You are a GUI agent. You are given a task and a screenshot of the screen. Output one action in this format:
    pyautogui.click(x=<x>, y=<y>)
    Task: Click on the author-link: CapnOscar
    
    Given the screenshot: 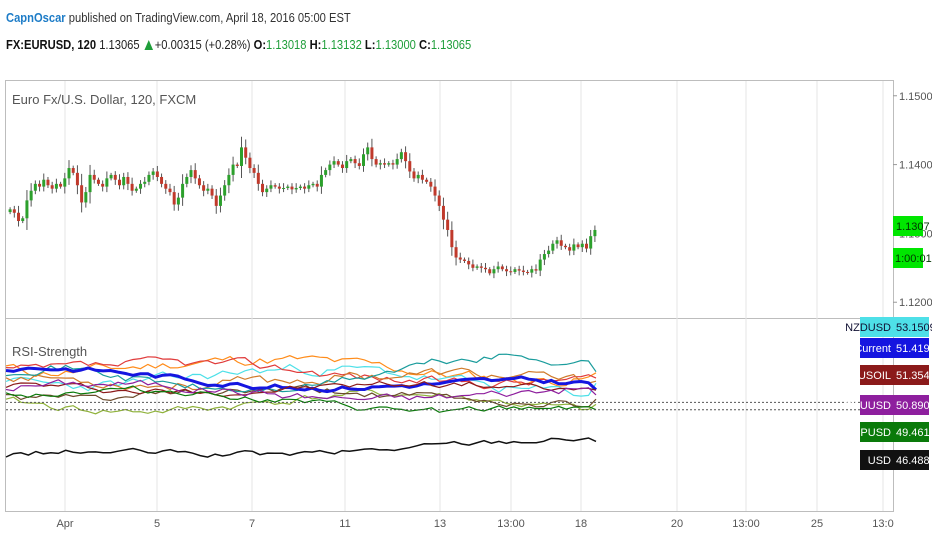 What is the action you would take?
    pyautogui.click(x=36, y=17)
    